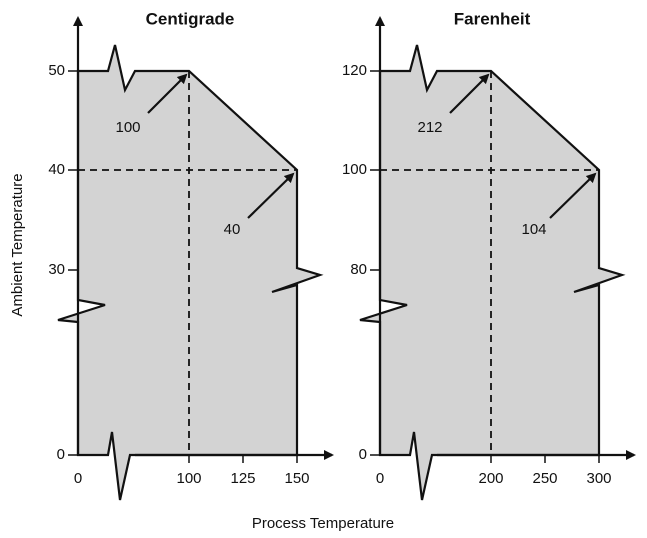 The image size is (647, 538). What do you see at coordinates (533, 229) in the screenshot?
I see `annotation: 104` at bounding box center [533, 229].